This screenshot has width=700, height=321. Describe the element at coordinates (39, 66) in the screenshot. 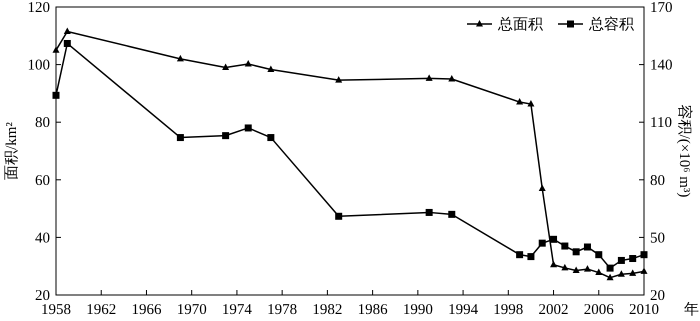

I see `y-tick: 100` at that location.